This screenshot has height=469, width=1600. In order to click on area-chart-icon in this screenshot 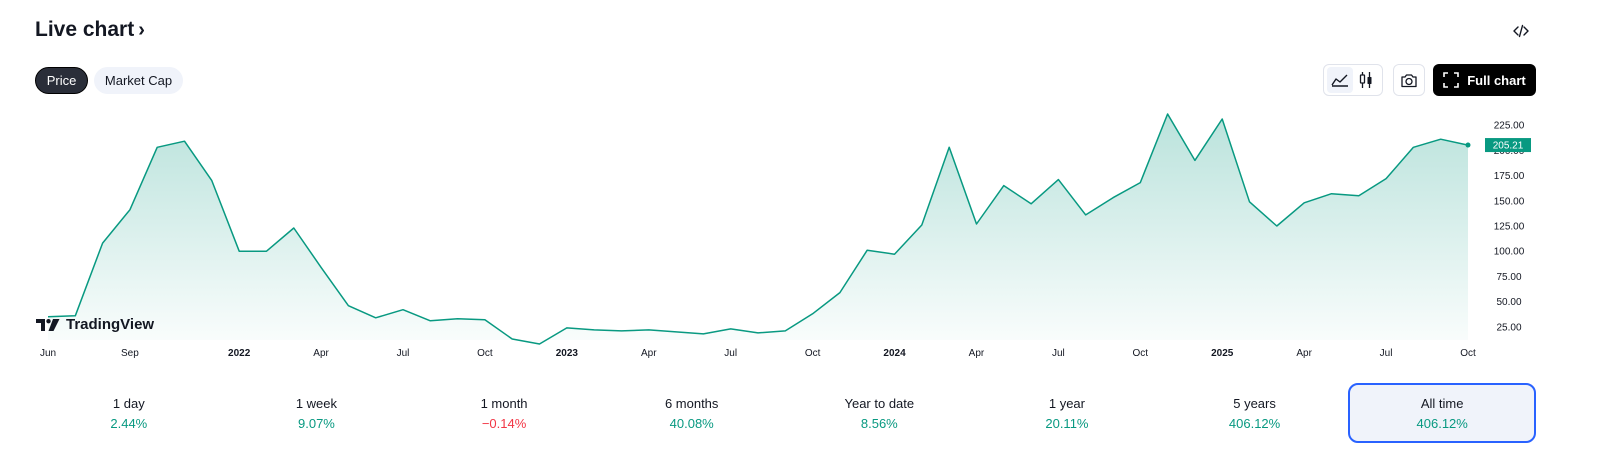, I will do `click(1340, 80)`.